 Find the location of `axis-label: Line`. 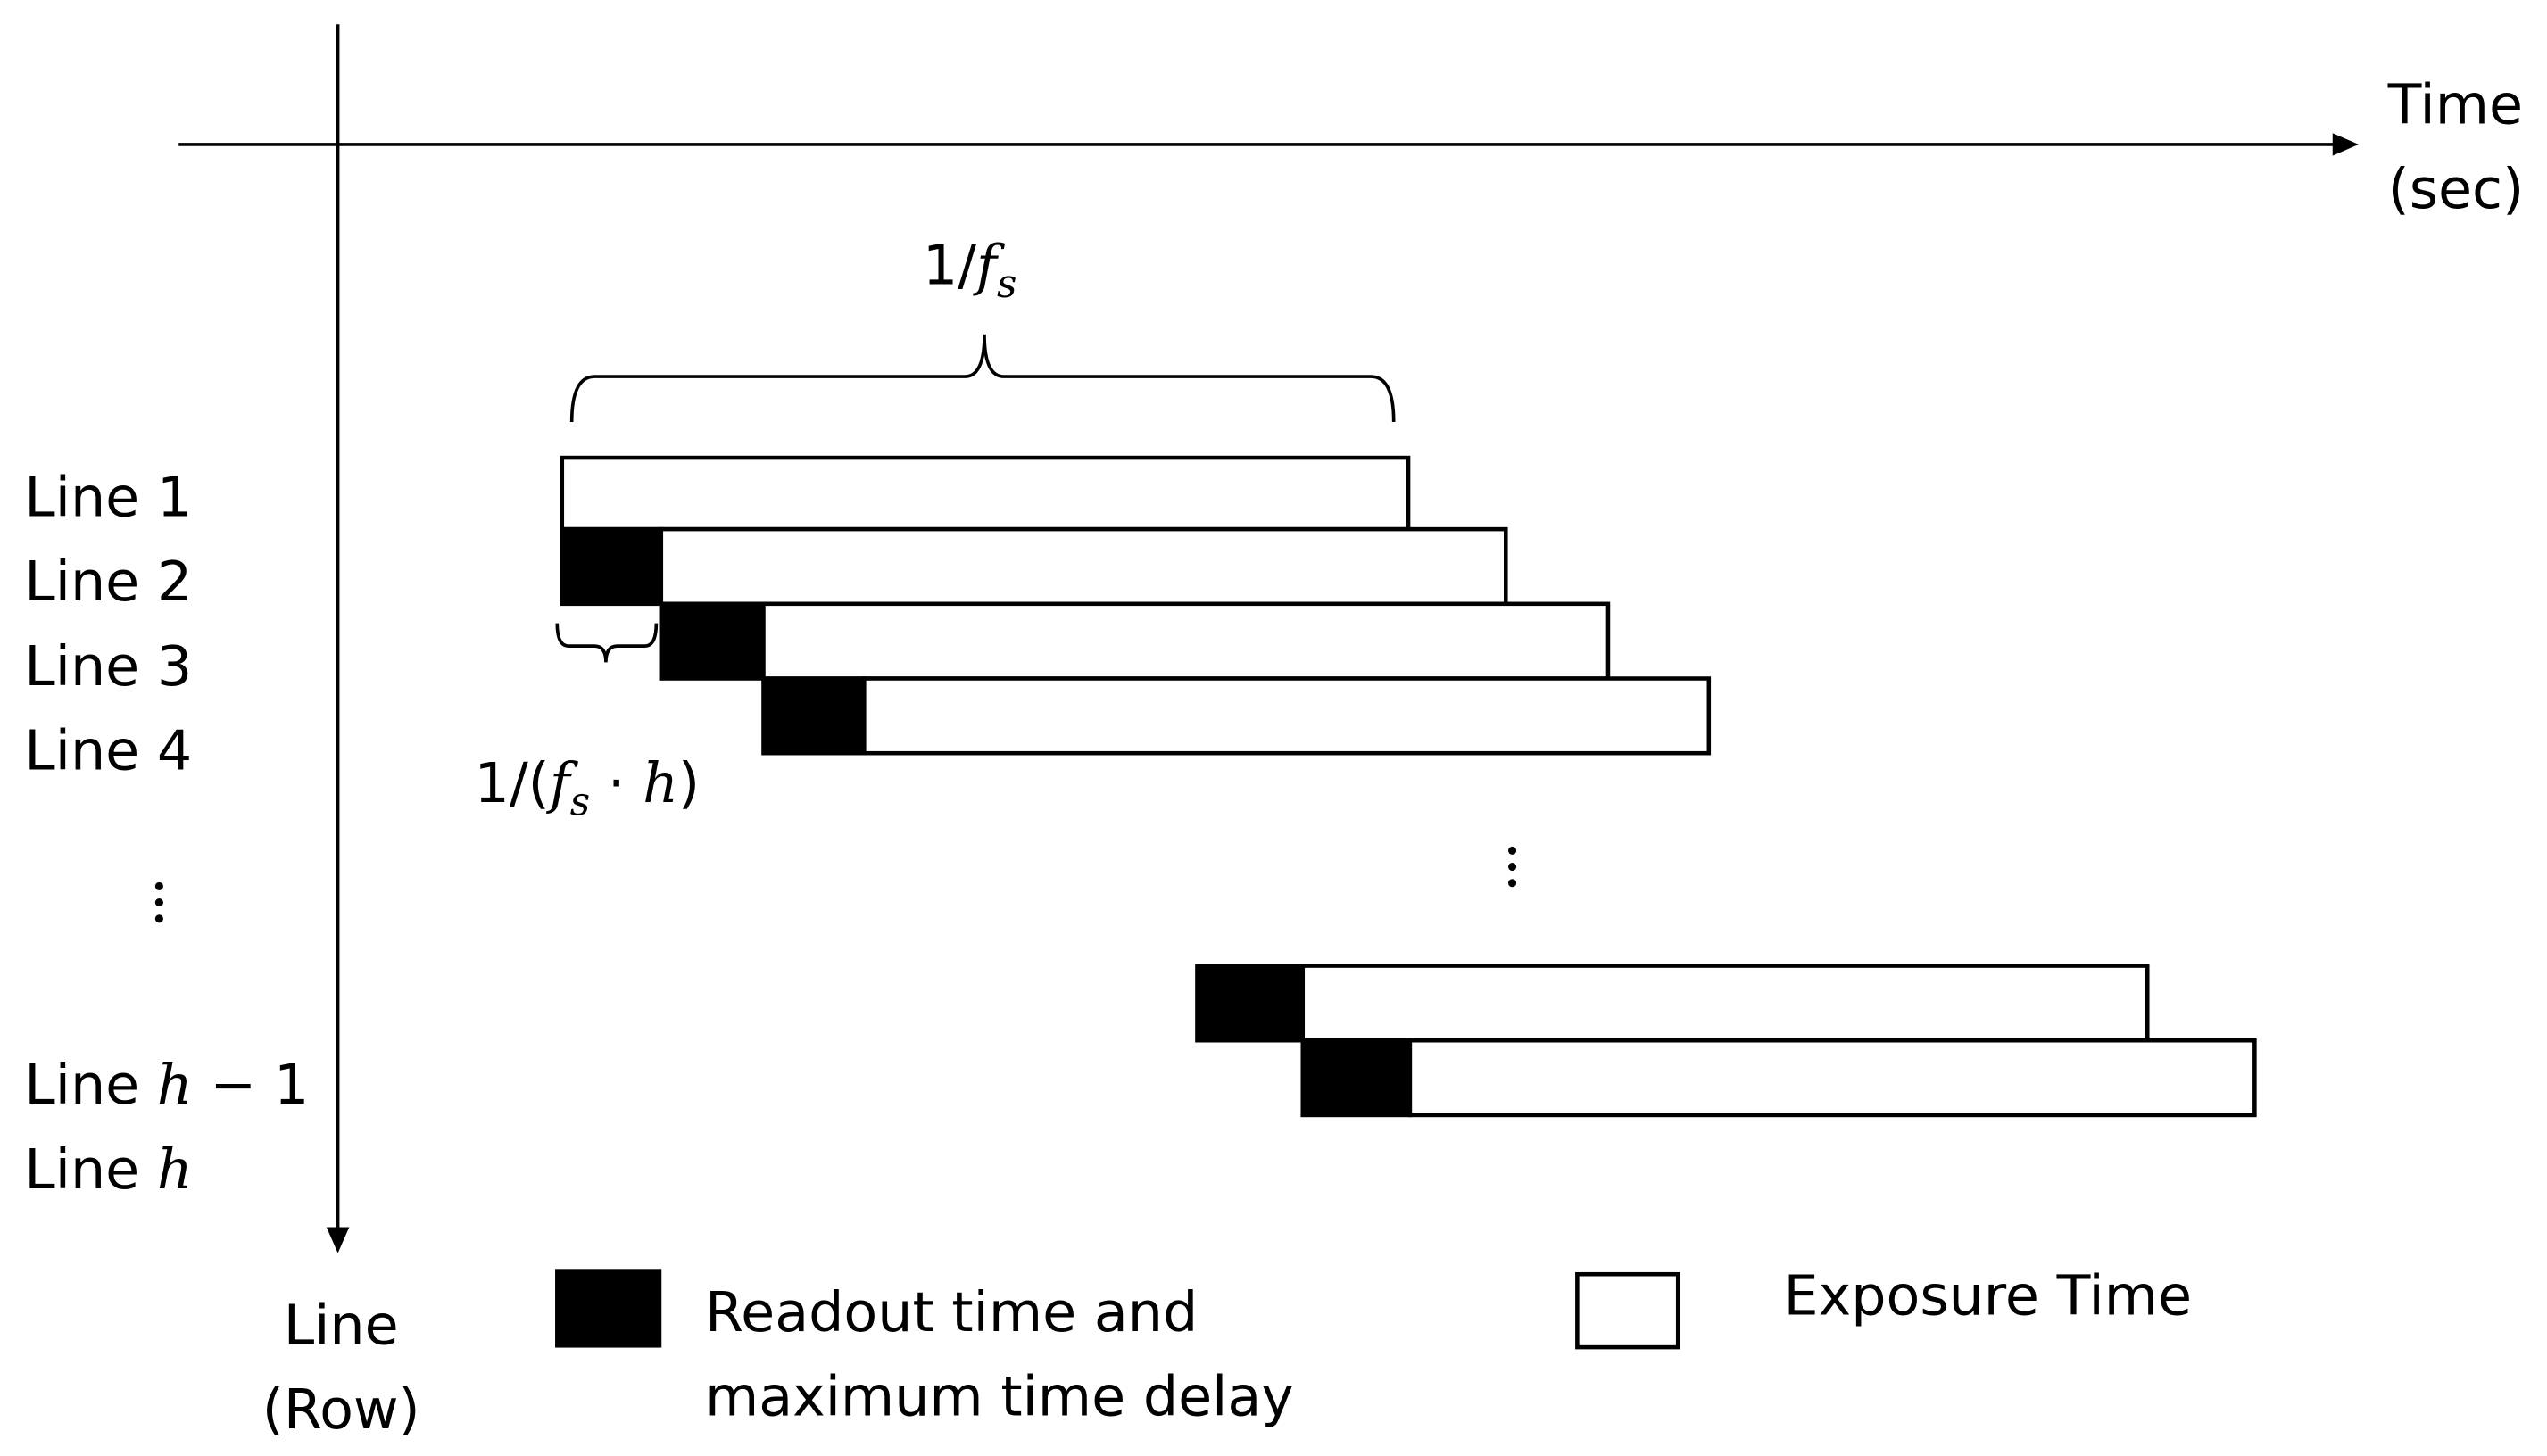

axis-label: Line is located at coordinates (341, 1325).